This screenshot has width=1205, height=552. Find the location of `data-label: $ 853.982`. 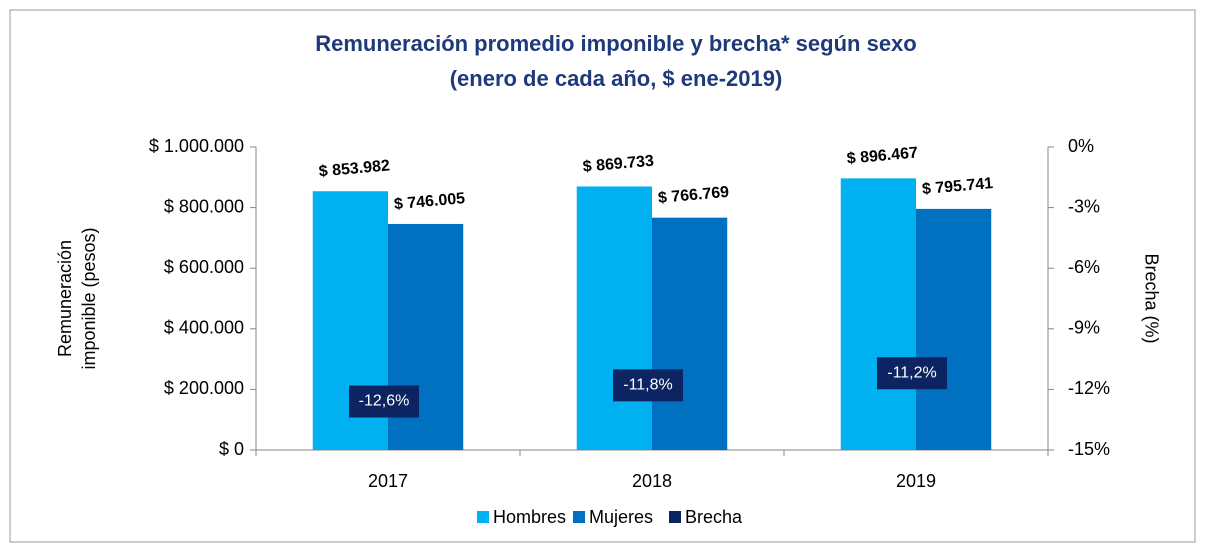

data-label: $ 853.982 is located at coordinates (354, 168).